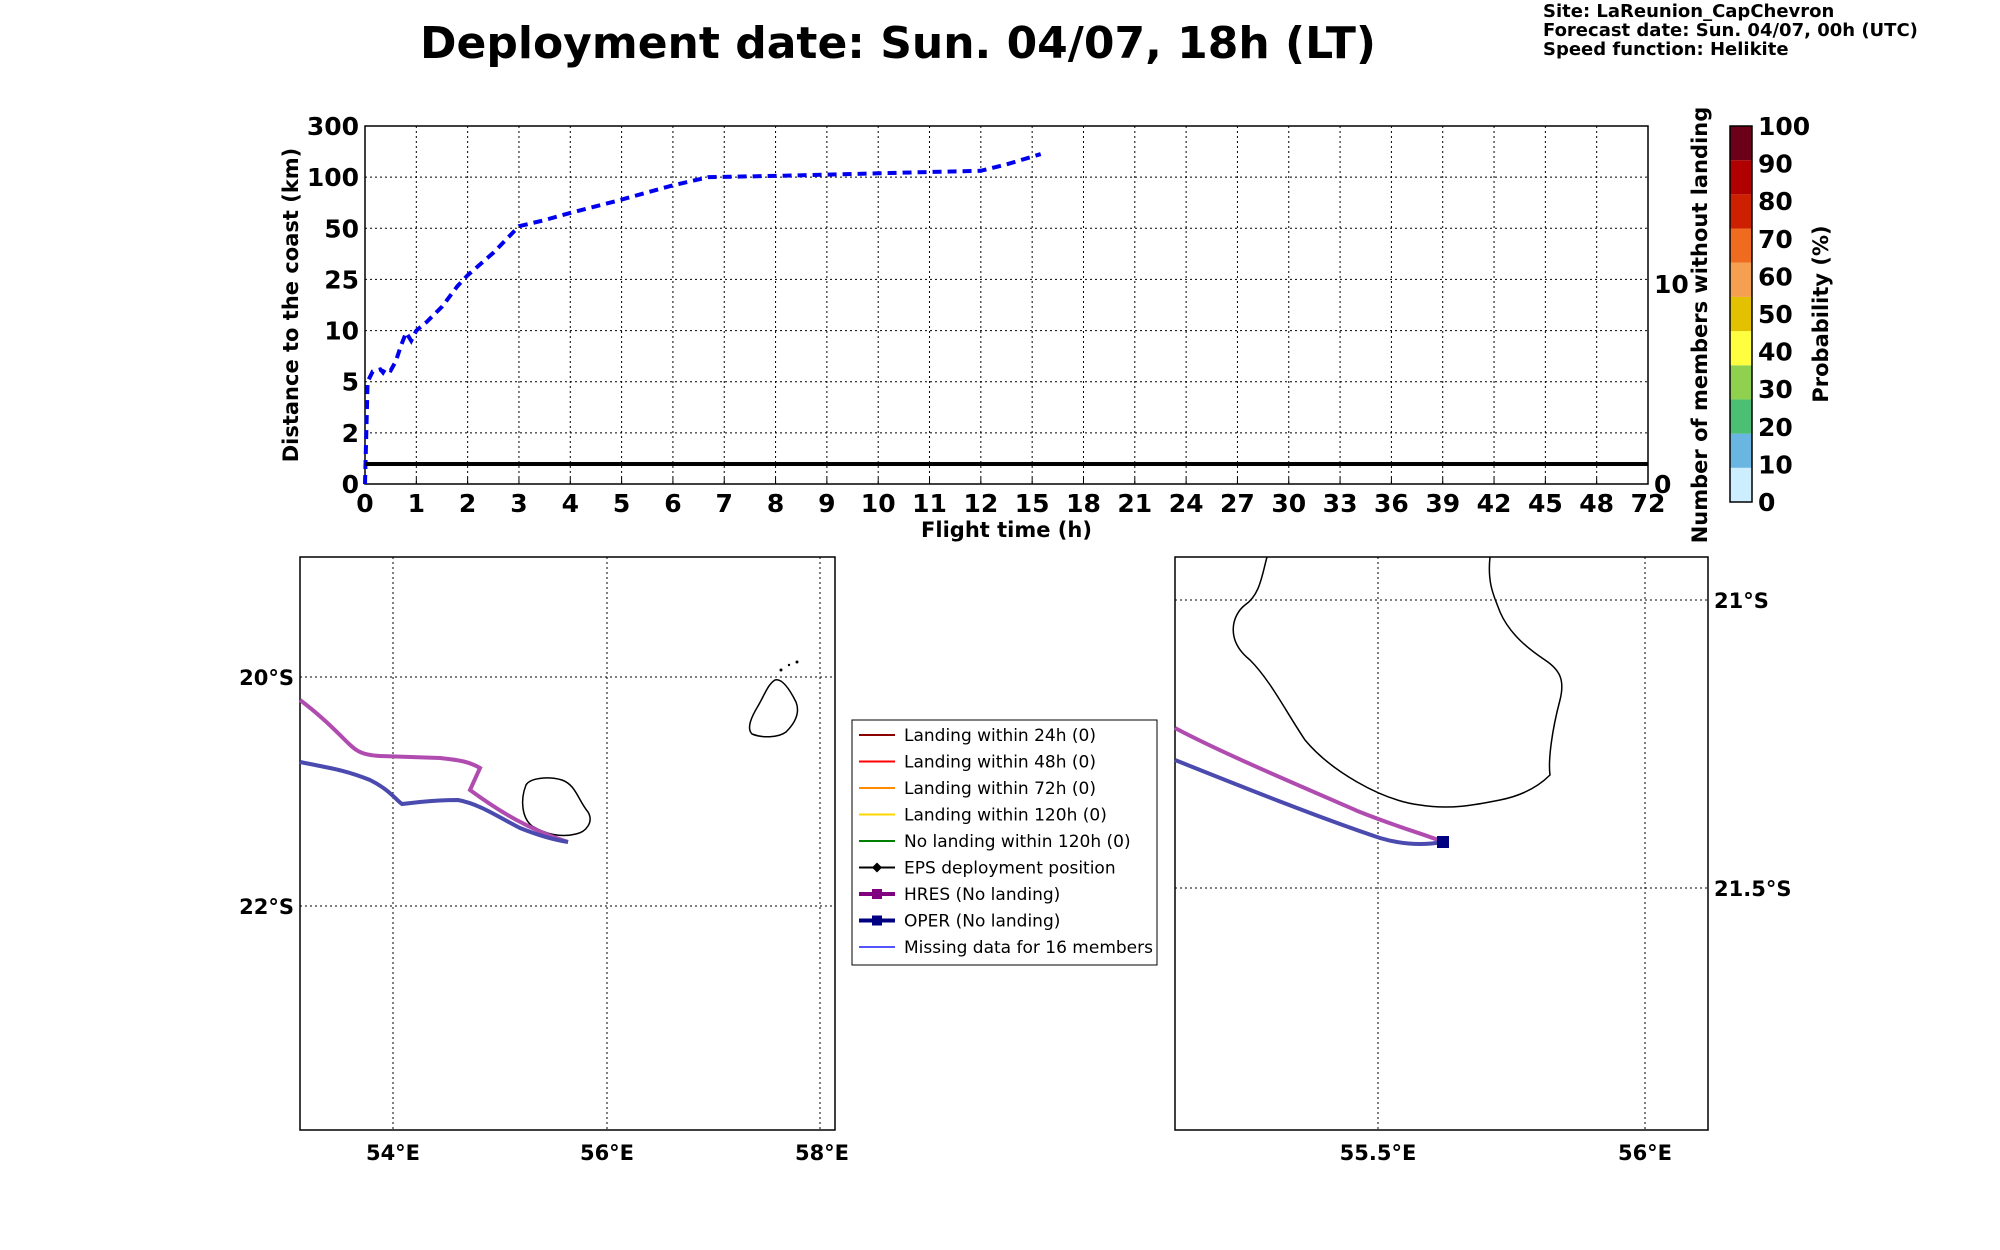 This screenshot has width=2000, height=1250. Describe the element at coordinates (1741, 601) in the screenshot. I see `right-map-lat-label: 21°S` at that location.